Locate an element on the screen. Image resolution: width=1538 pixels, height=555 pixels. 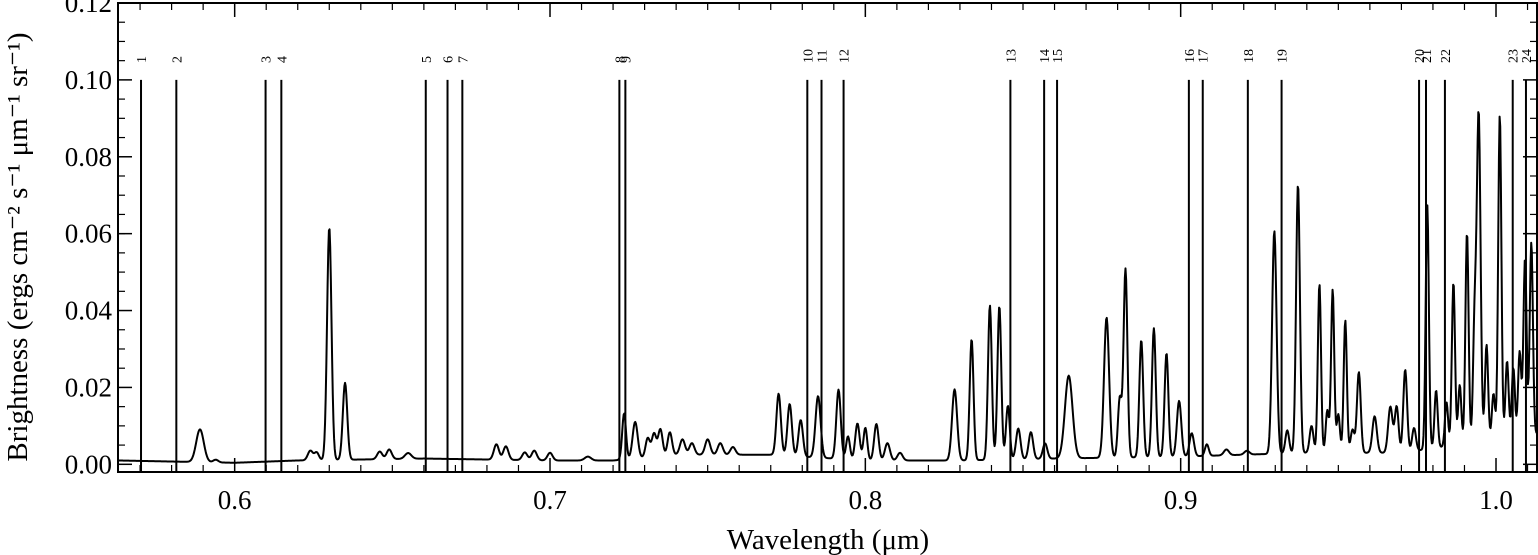
y-tick-label-3: 0.06 is located at coordinates (88, 234).